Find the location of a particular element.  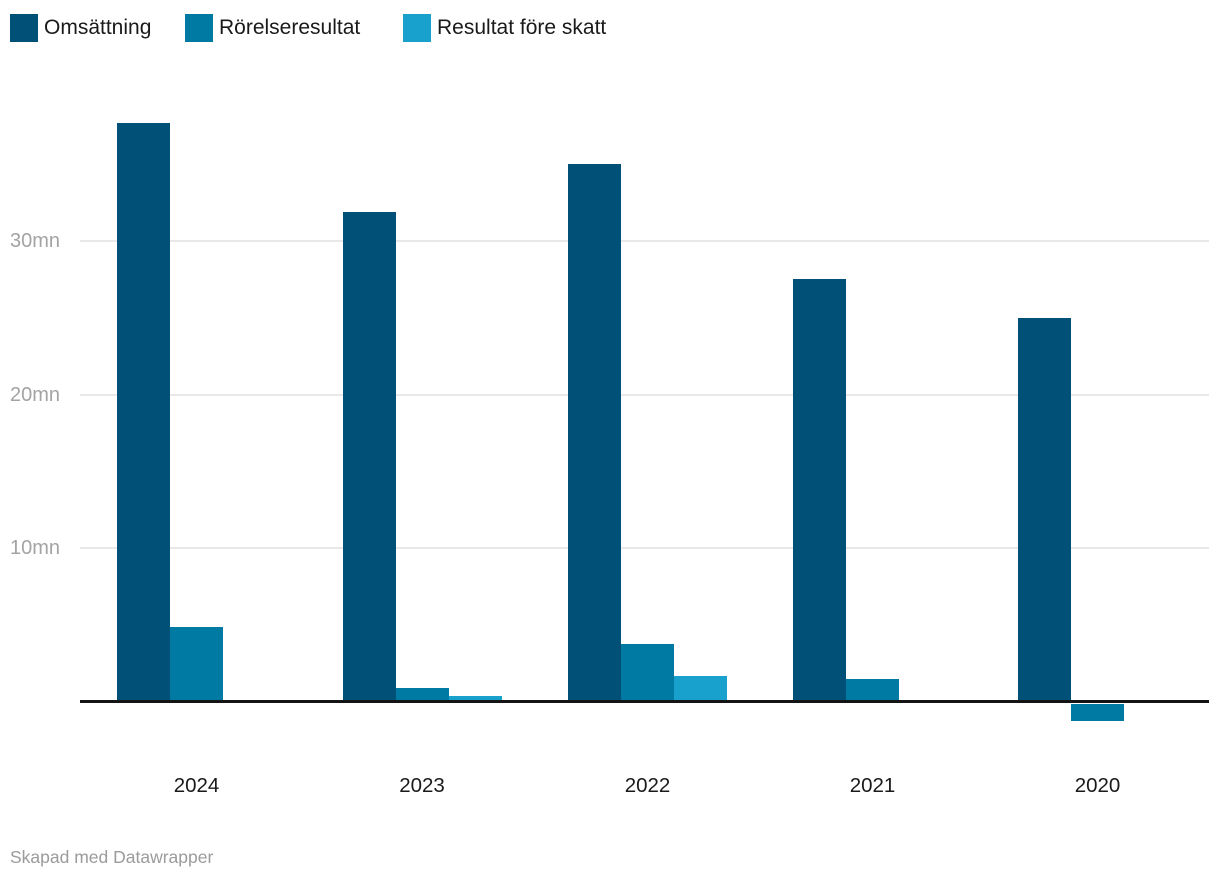

legend-item-omsattning: Omsättning is located at coordinates (80, 28).